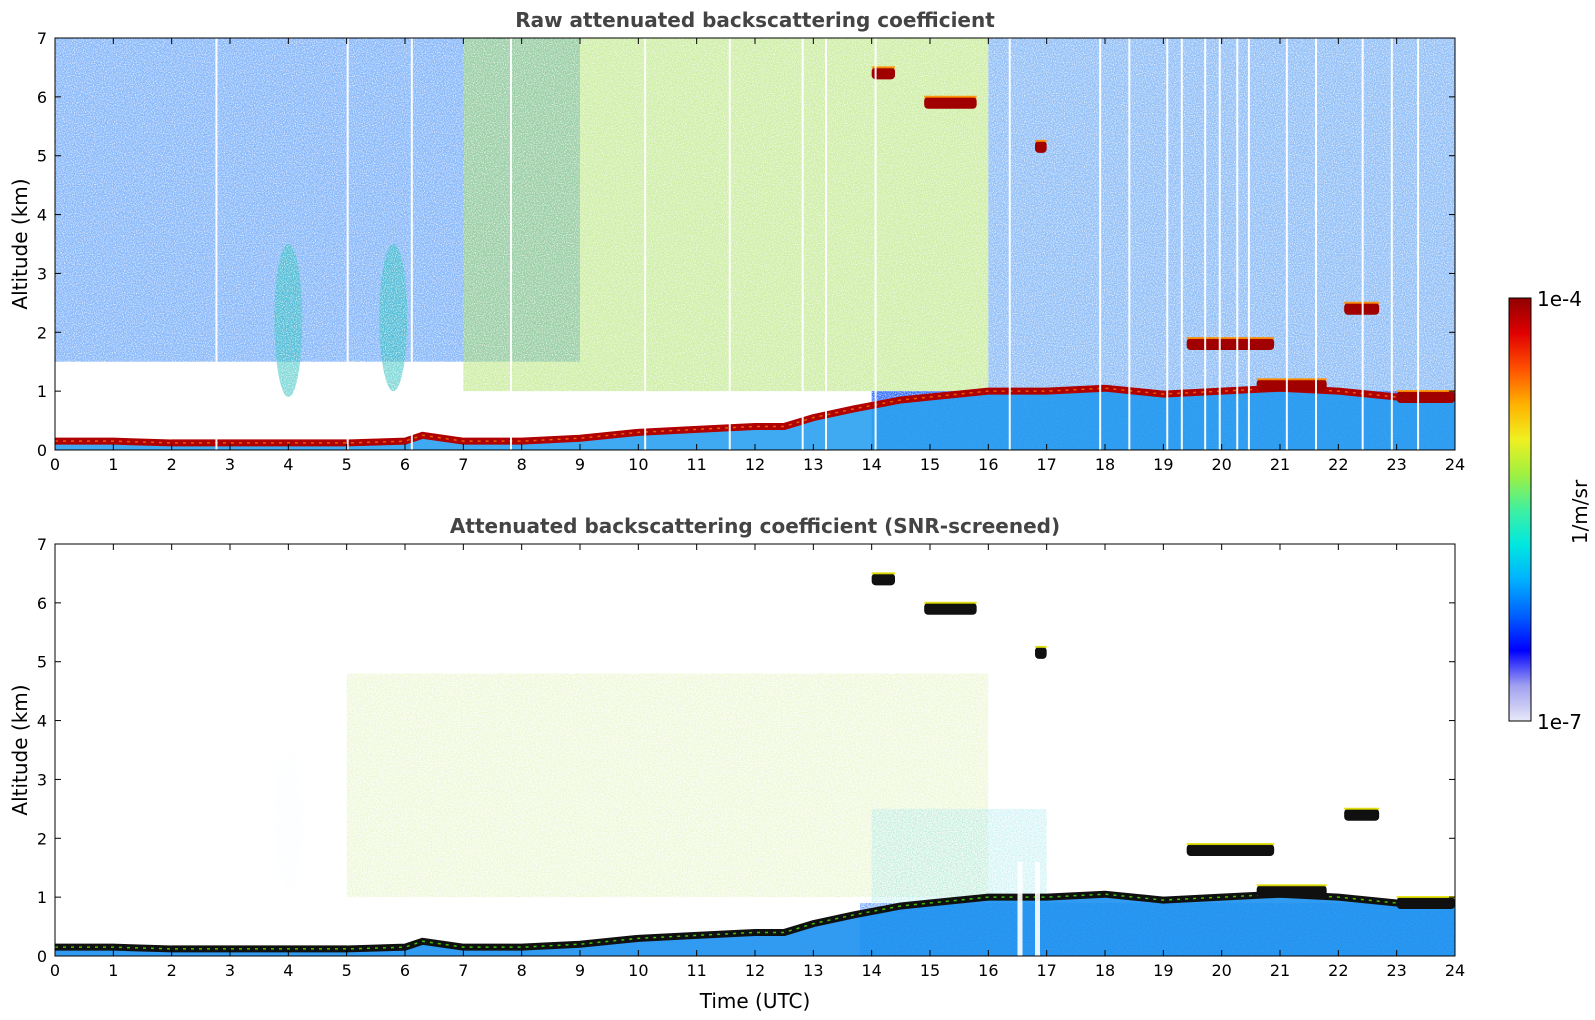 This screenshot has width=1595, height=1020. Describe the element at coordinates (580, 970) in the screenshot. I see `x-tick-label: 9` at that location.